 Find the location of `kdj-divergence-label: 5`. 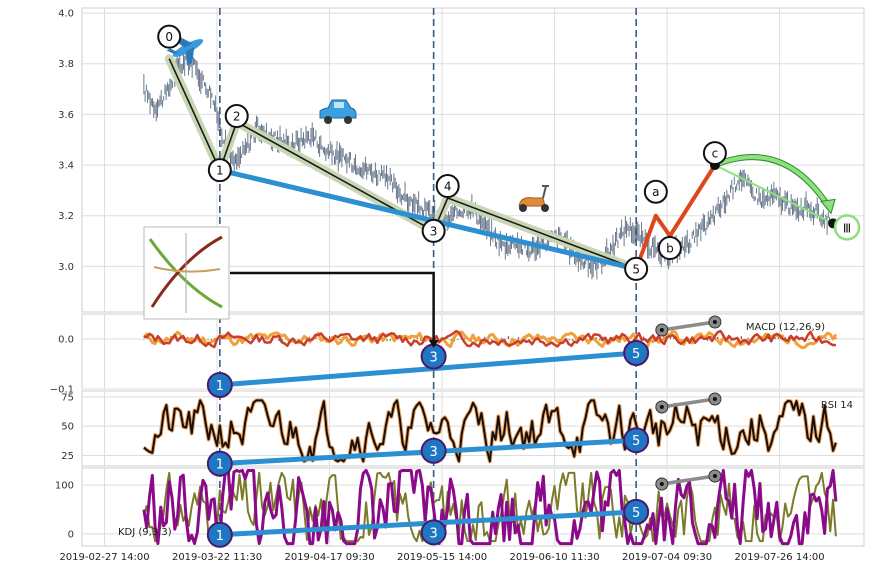

kdj-divergence-label: 5 is located at coordinates (636, 513).